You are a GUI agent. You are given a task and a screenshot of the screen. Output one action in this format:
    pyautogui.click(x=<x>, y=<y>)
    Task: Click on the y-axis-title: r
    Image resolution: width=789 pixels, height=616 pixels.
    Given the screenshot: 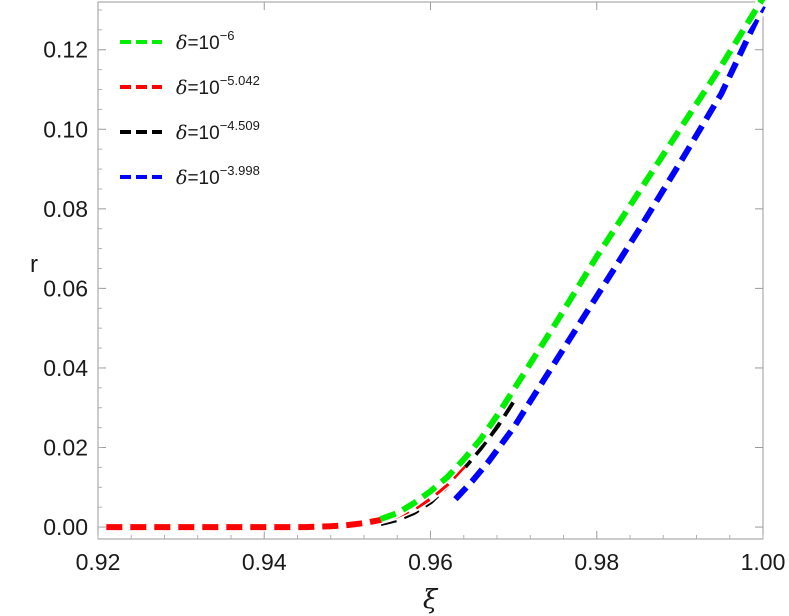 What is the action you would take?
    pyautogui.click(x=34, y=264)
    